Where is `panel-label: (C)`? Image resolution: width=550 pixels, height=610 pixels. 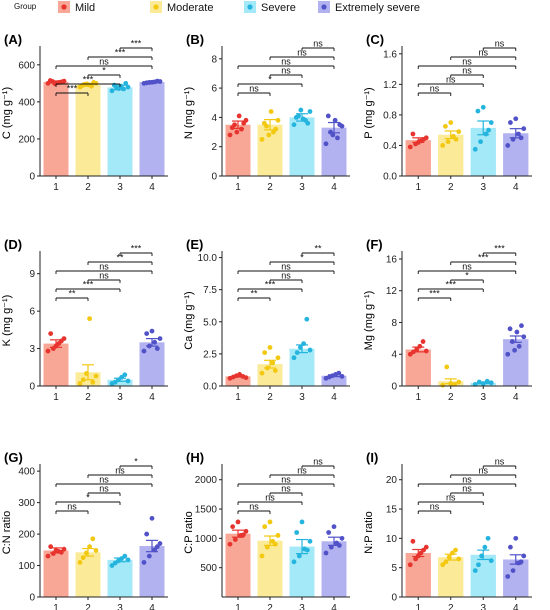
panel-label: (C) is located at coordinates (375, 39).